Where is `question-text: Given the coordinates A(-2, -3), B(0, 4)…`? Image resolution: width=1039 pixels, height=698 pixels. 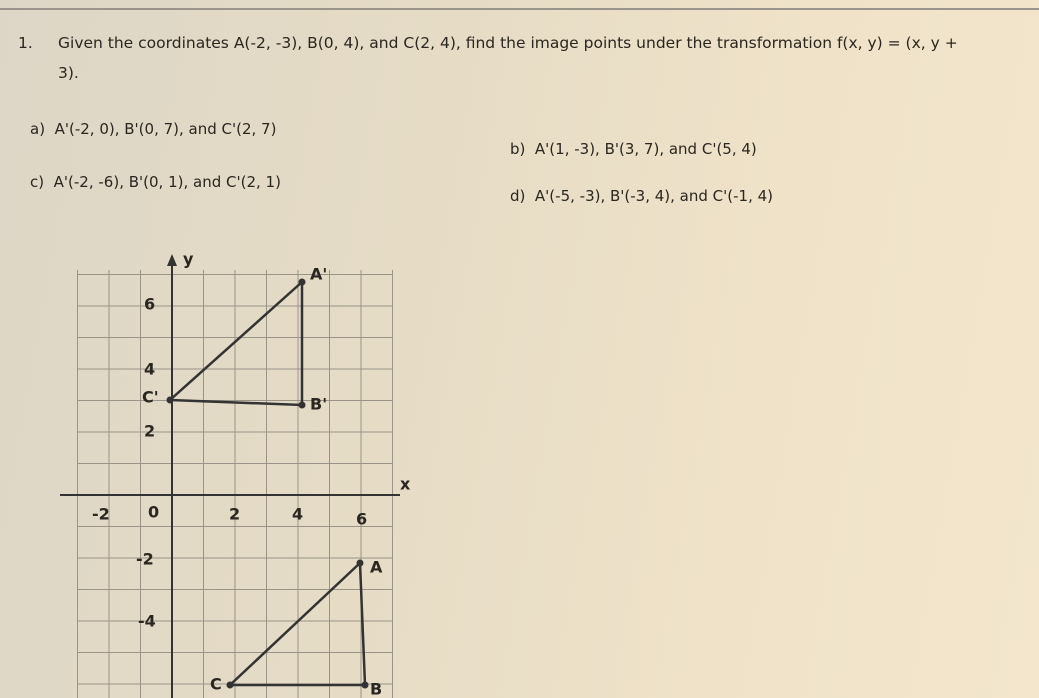
question-text: Given the coordinates A(-2, -3), B(0, 4)… is located at coordinates (508, 58).